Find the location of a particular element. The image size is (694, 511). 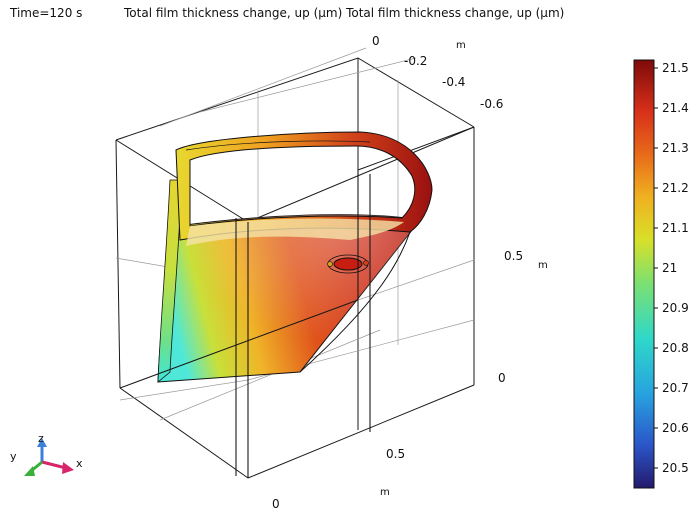

colorbar-tick-label: 21.1 is located at coordinates (675, 228).